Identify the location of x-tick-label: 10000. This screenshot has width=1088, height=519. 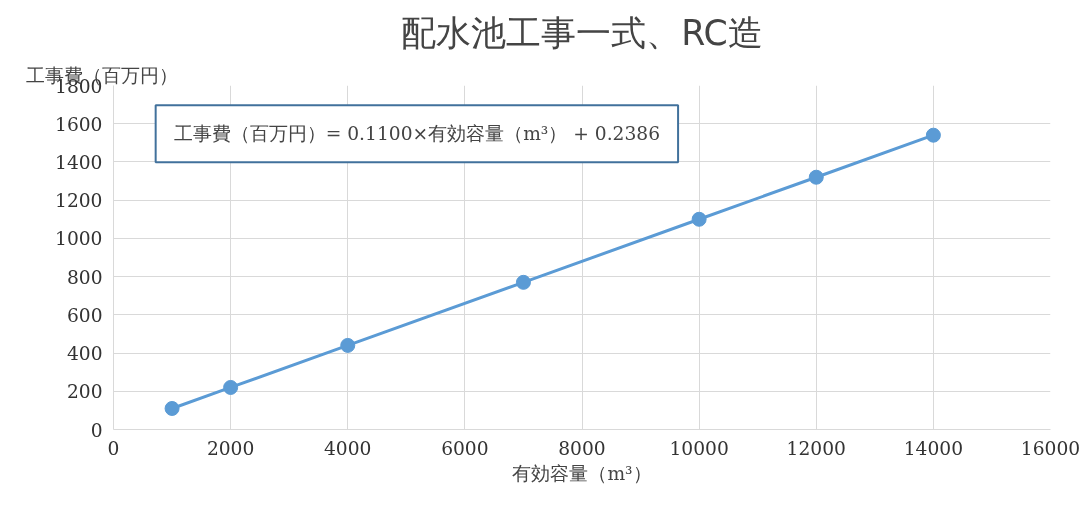
(699, 448).